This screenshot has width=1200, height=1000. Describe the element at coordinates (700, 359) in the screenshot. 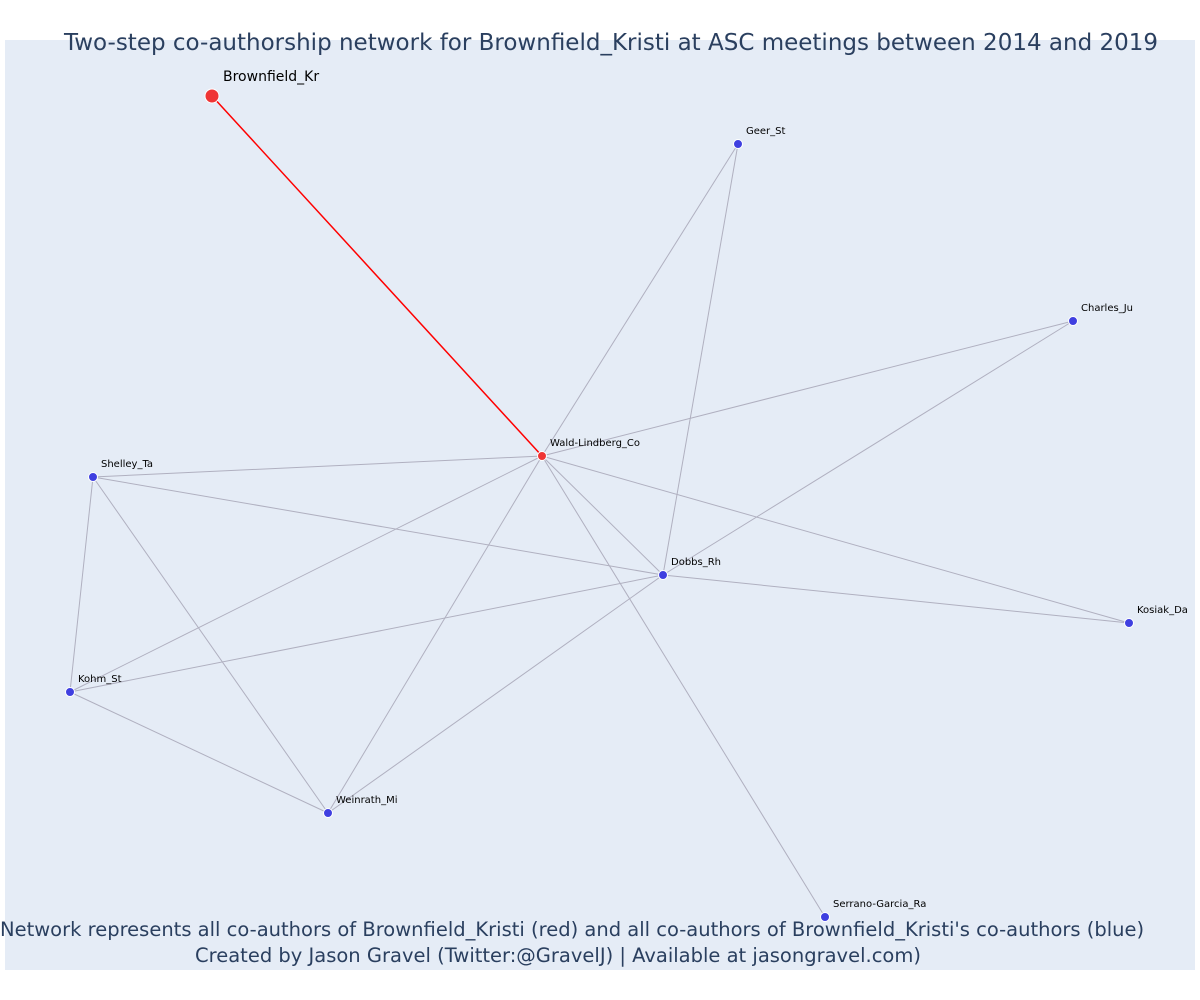

I see `edge-geer-st-to-dobbs-rh` at that location.